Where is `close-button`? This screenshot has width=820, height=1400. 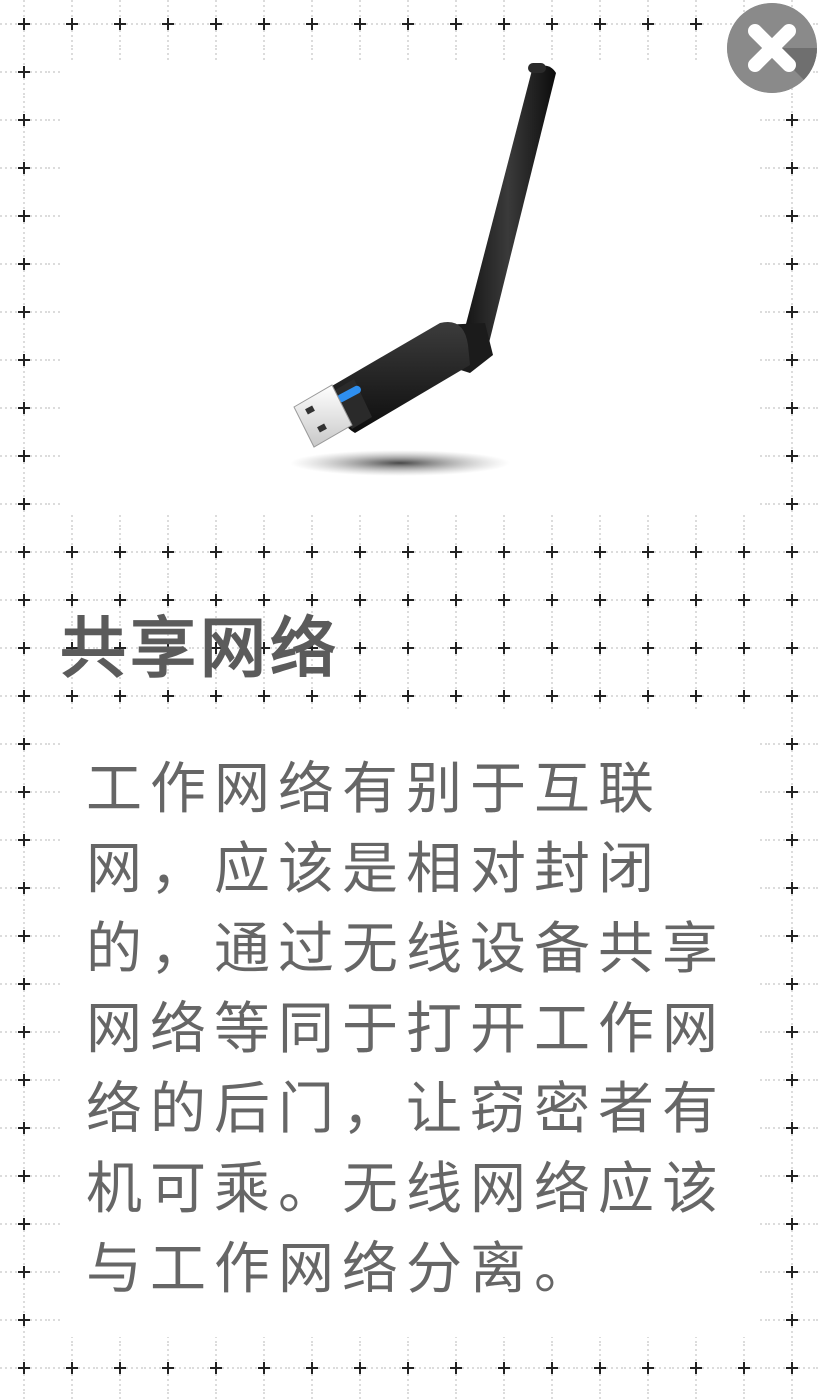
close-button is located at coordinates (772, 48).